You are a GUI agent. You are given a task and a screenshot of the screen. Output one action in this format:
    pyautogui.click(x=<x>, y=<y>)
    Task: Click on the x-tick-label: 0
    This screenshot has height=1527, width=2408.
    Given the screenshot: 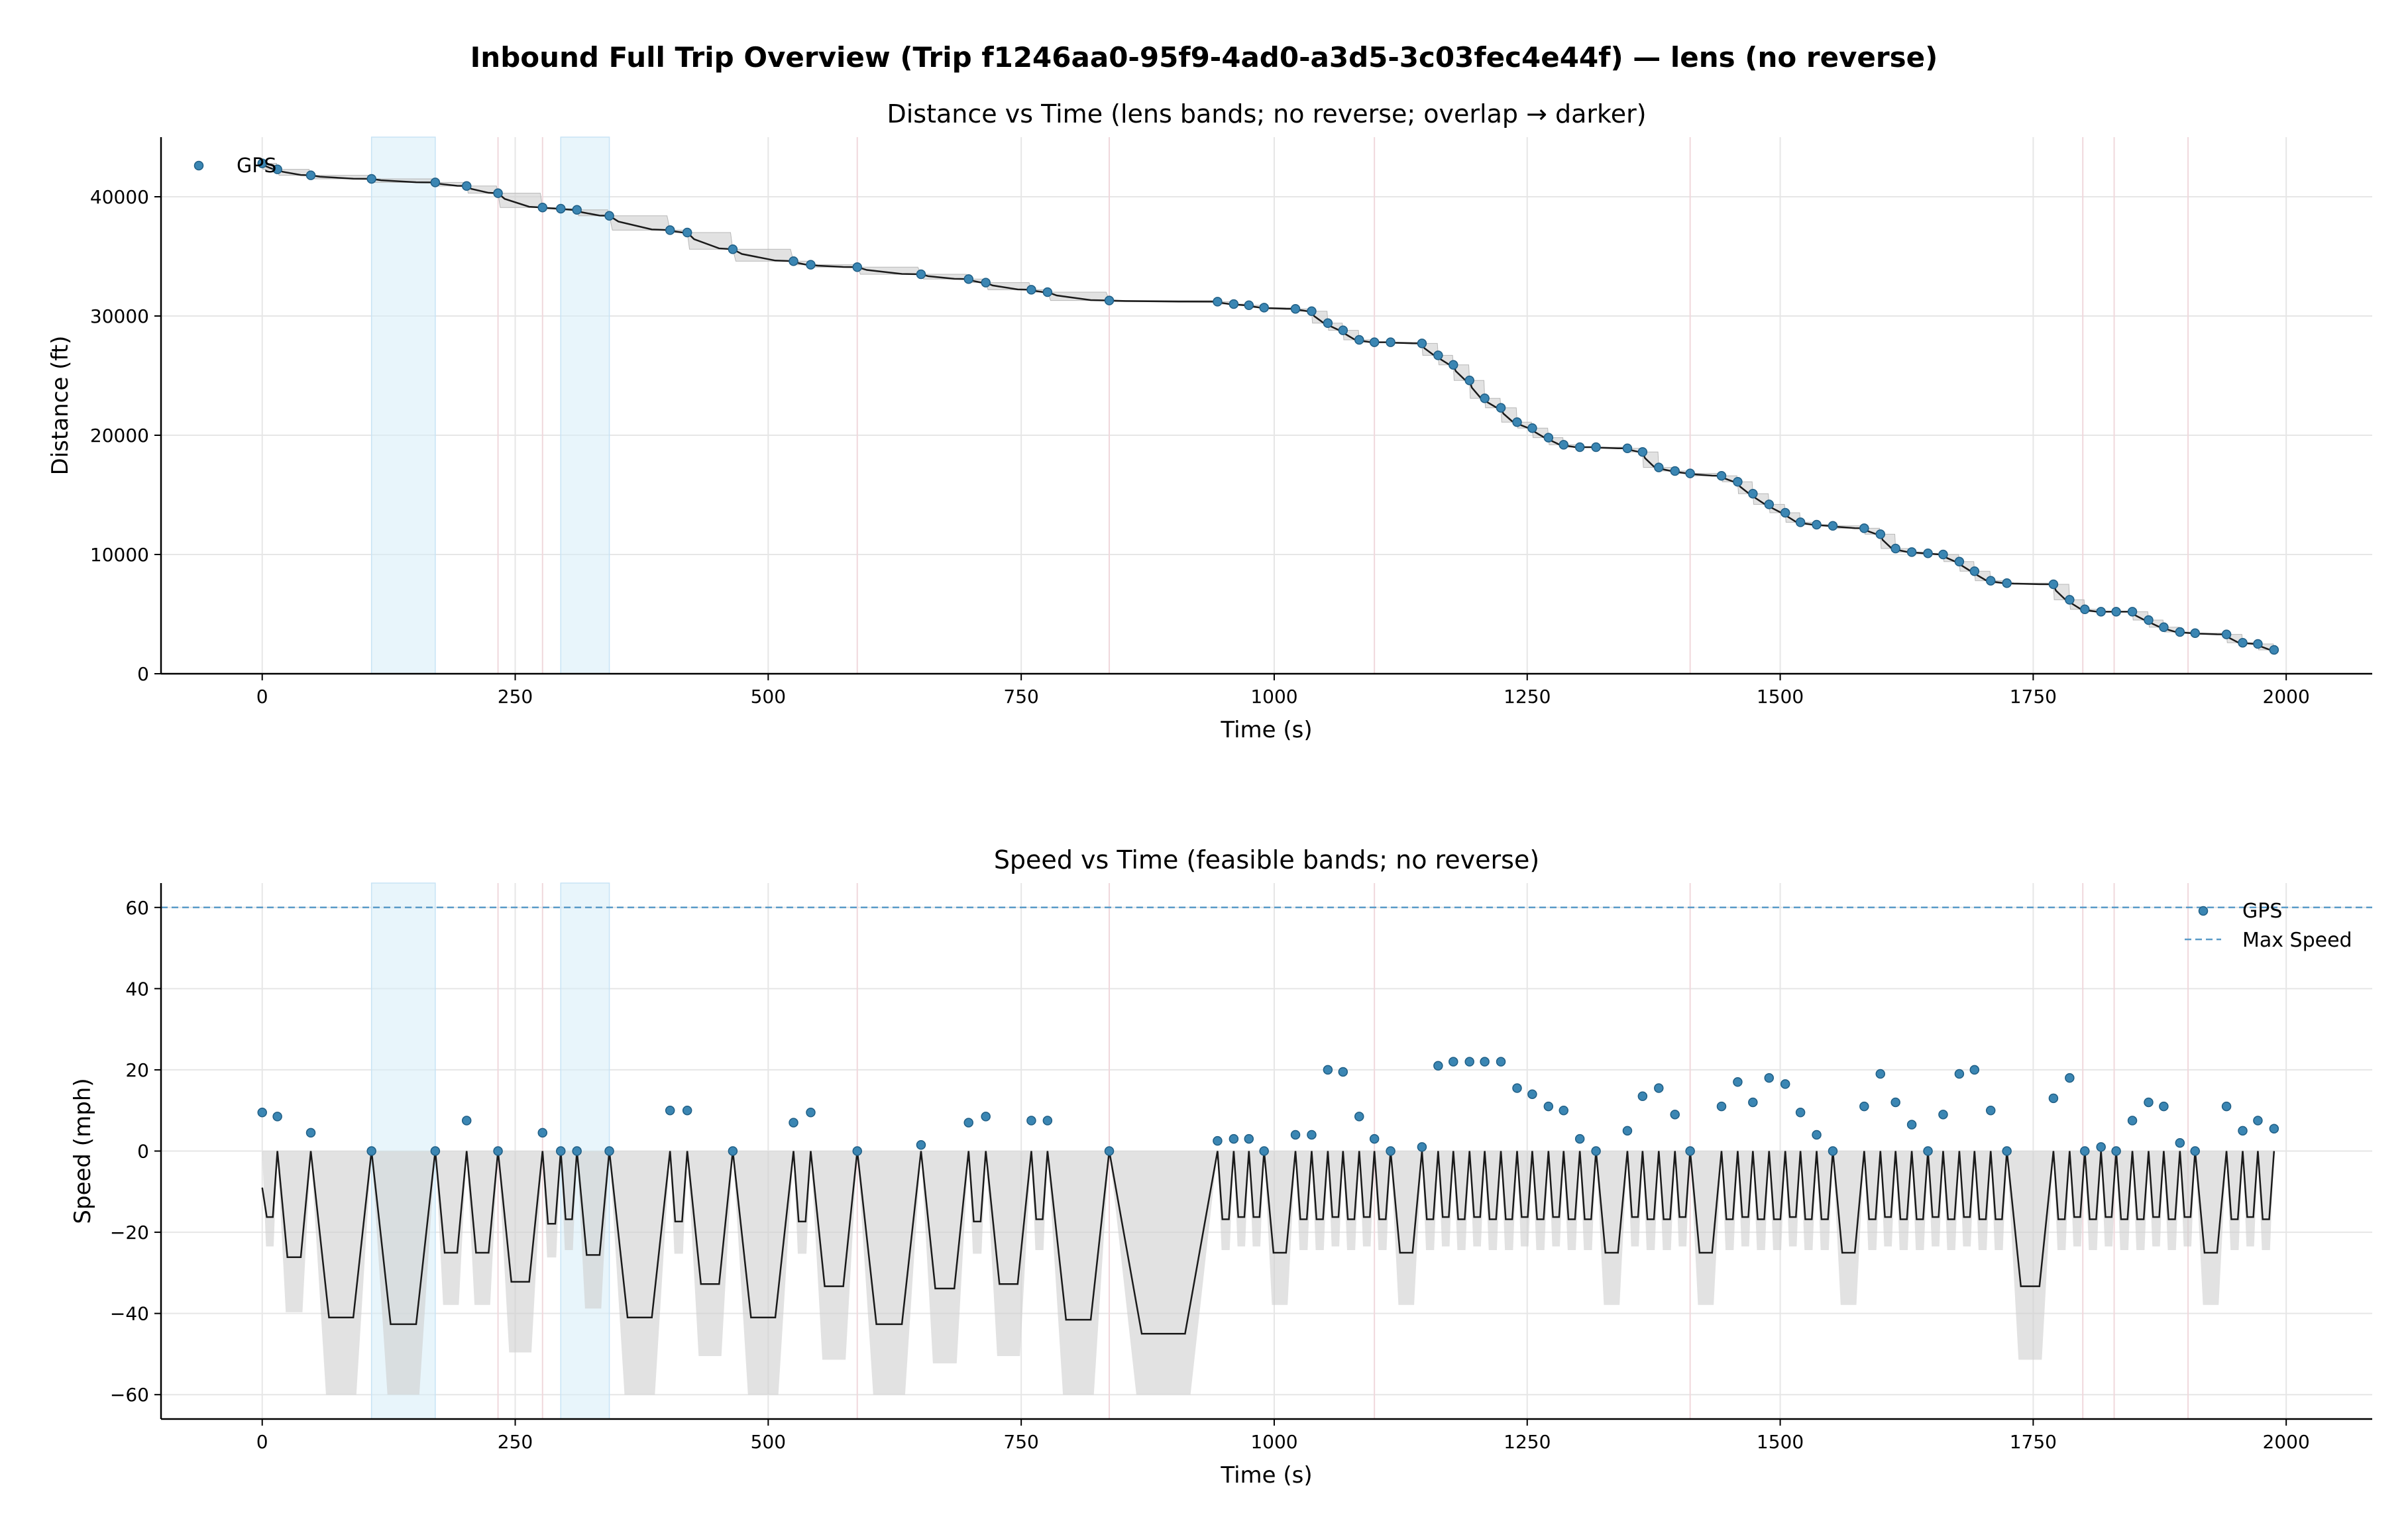 What is the action you would take?
    pyautogui.click(x=262, y=1442)
    